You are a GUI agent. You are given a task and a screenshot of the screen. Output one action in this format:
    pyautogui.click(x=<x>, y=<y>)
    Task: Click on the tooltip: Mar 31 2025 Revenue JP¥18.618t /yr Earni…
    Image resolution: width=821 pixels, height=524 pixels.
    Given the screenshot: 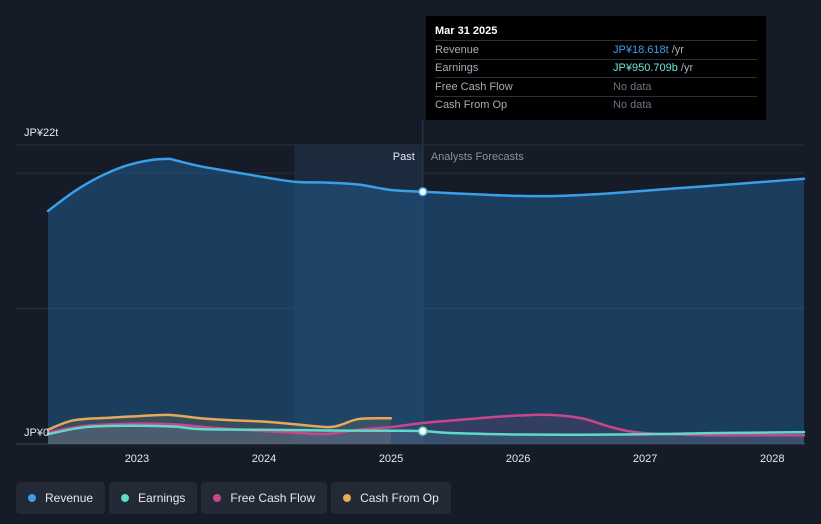 What is the action you would take?
    pyautogui.click(x=596, y=68)
    